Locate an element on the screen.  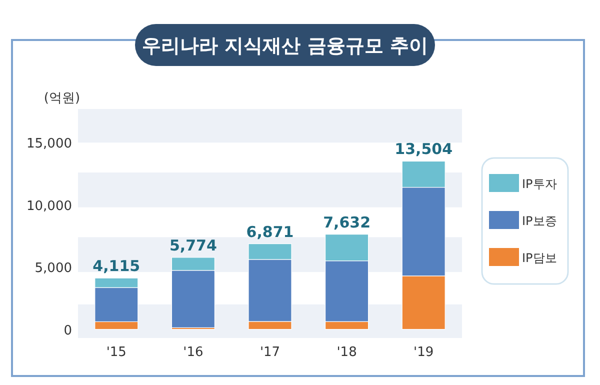
total-label: 4,115 is located at coordinates (116, 266).